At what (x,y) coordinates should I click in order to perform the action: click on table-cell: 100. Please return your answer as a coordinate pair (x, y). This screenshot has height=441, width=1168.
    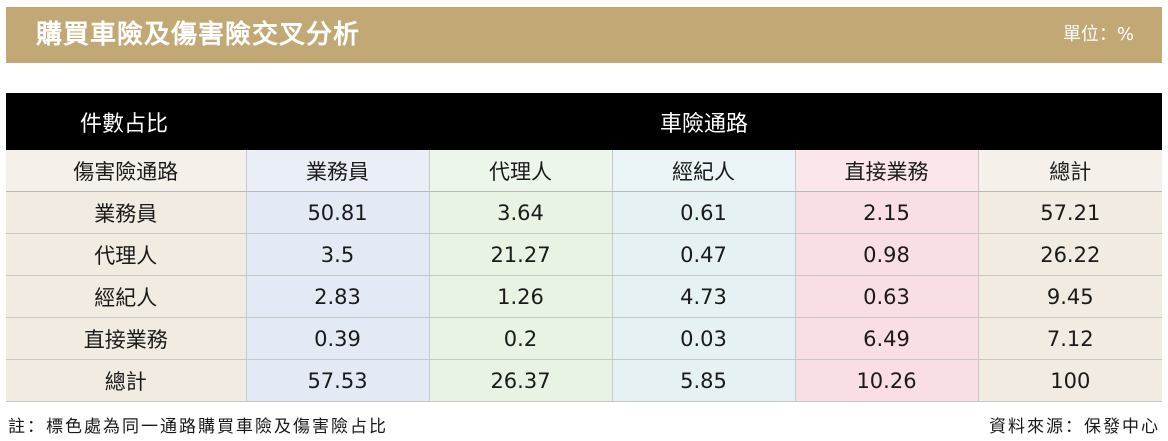
    Looking at the image, I should click on (1070, 380).